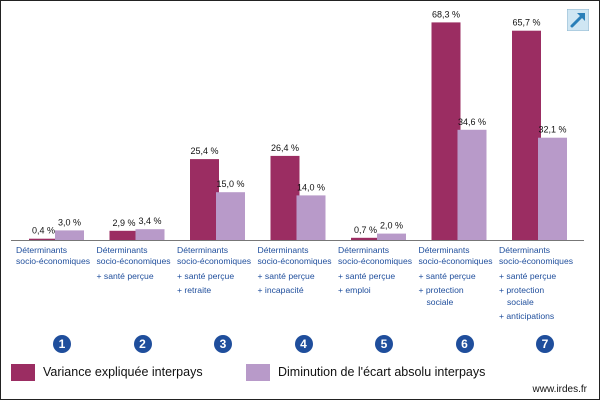 This screenshot has height=400, width=600. What do you see at coordinates (375, 261) in the screenshot?
I see `category-label-5-line-2: socio-économiques` at bounding box center [375, 261].